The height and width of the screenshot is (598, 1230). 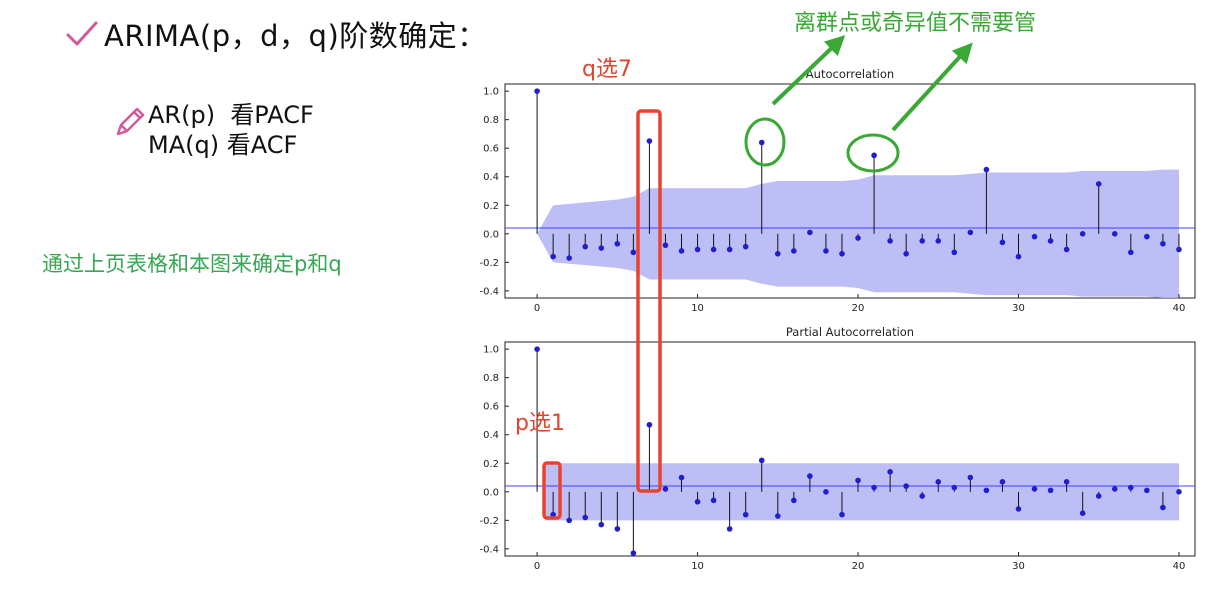 What do you see at coordinates (491, 177) in the screenshot?
I see `acf-ytick-label: 0.4` at bounding box center [491, 177].